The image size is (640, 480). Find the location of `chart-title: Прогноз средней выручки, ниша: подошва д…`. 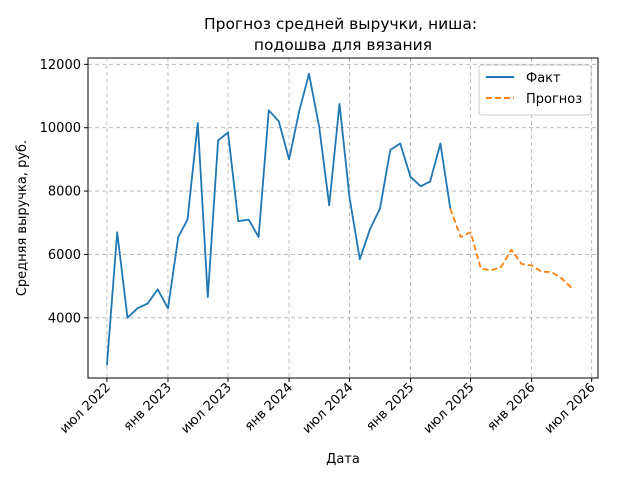

chart-title: Прогноз средней выручки, ниша: подошва д… is located at coordinates (343, 34).